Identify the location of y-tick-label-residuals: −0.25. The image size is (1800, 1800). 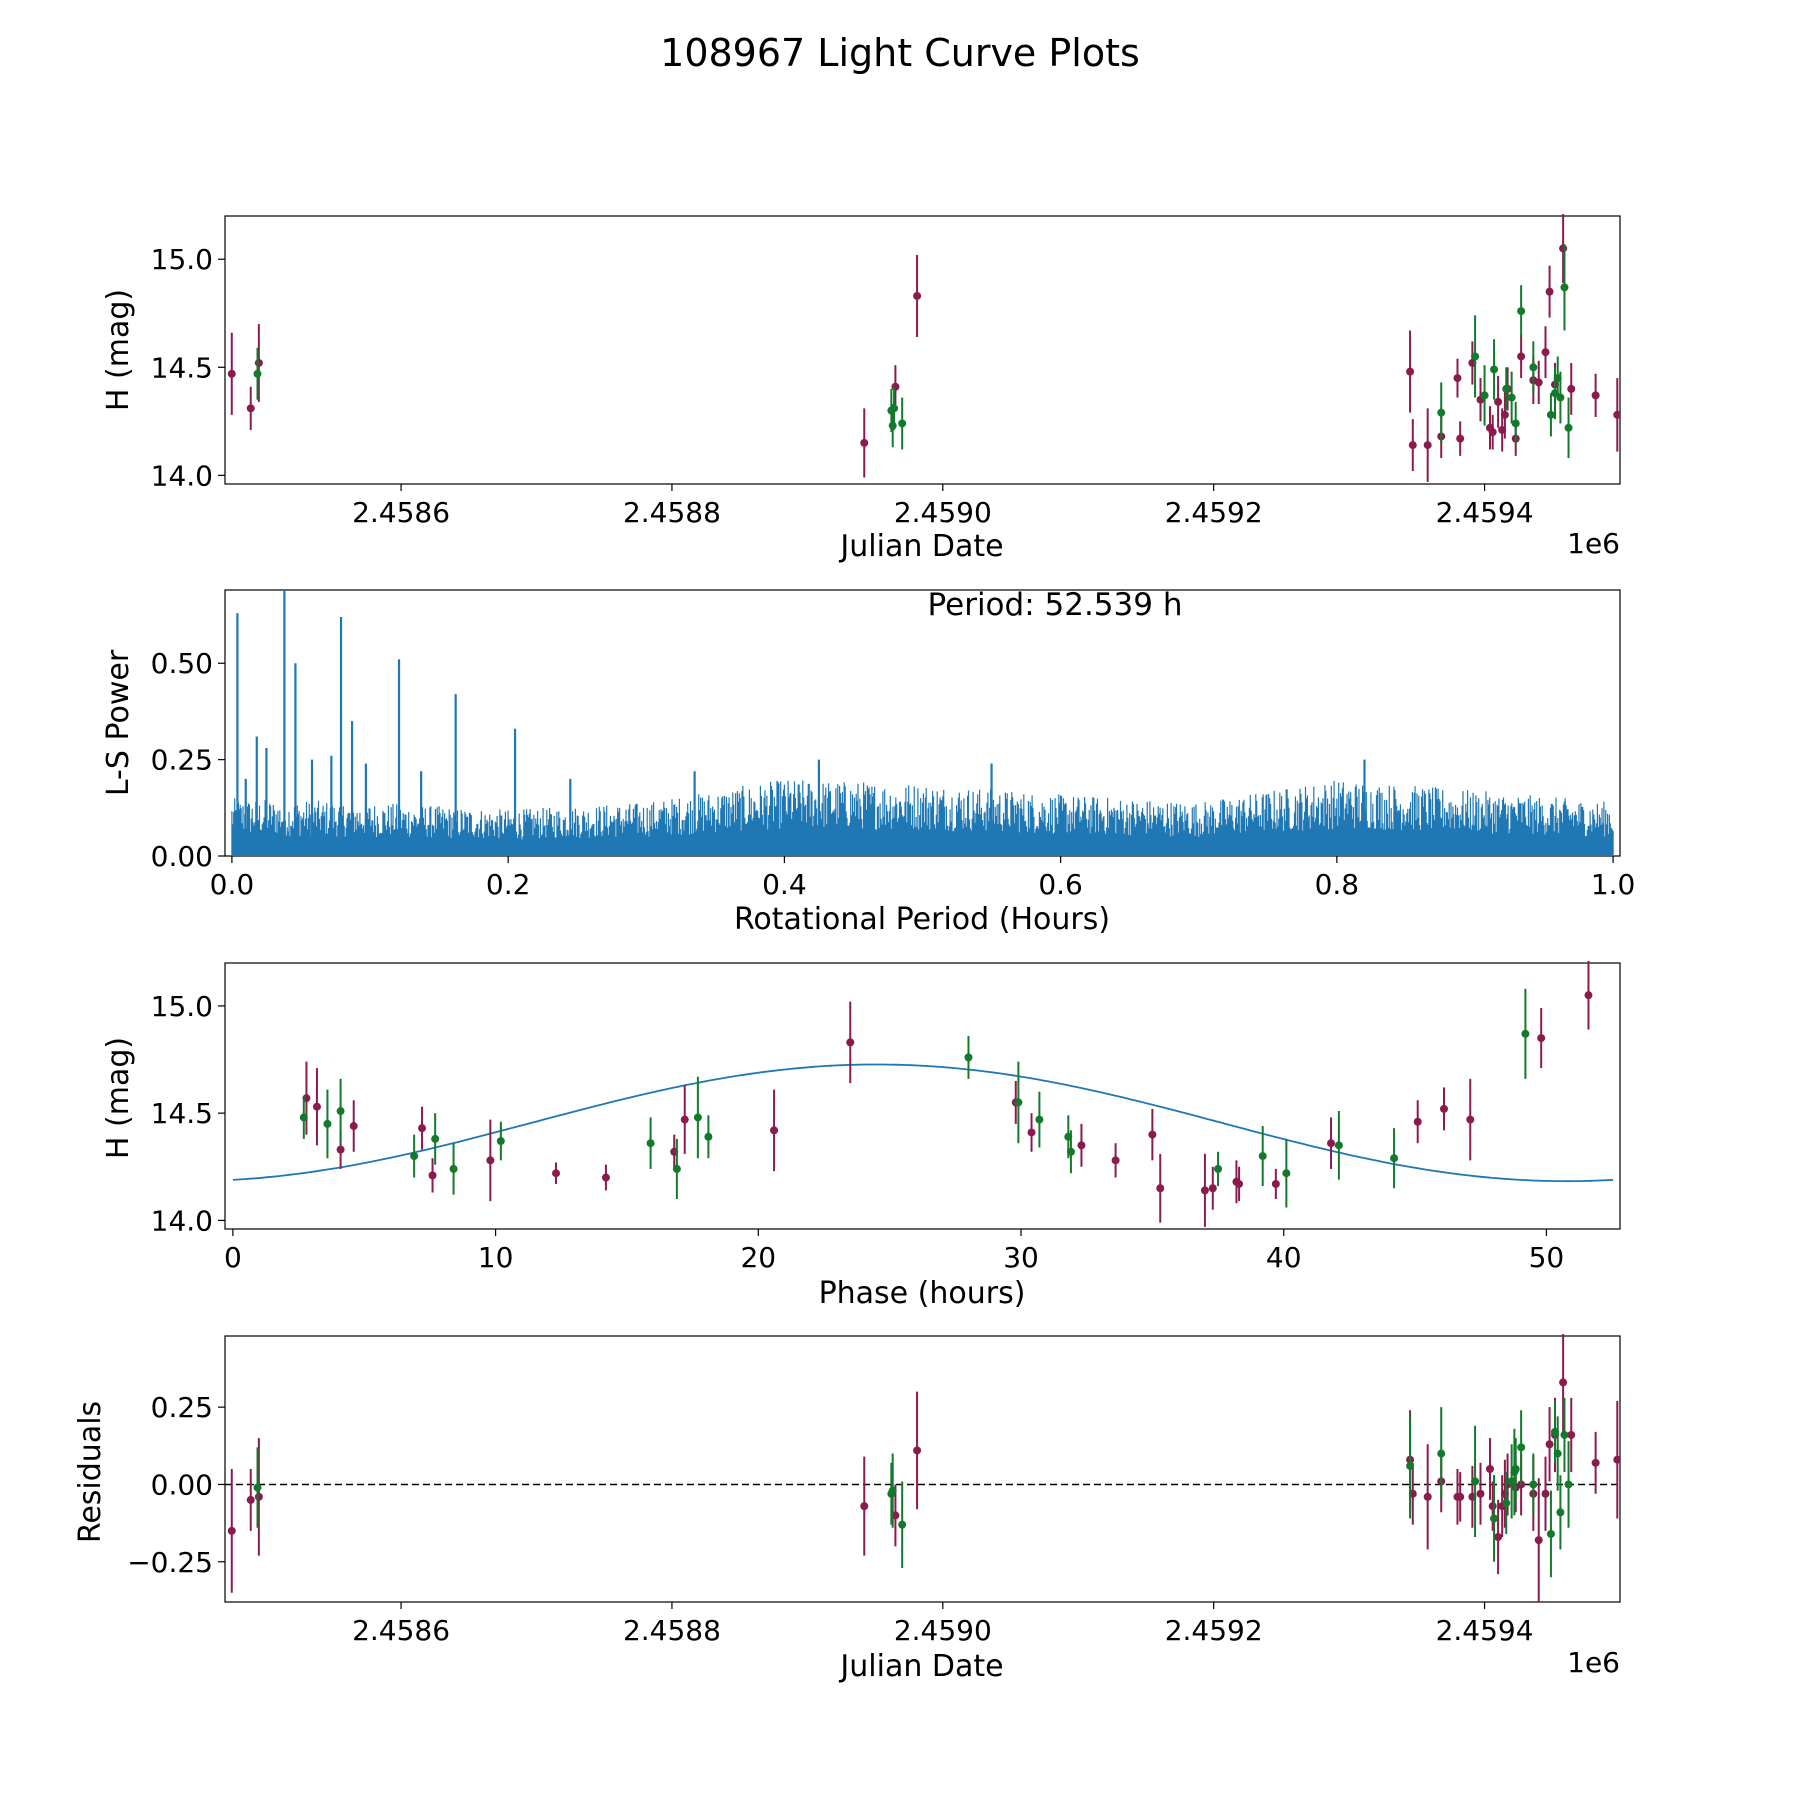
(170, 1562).